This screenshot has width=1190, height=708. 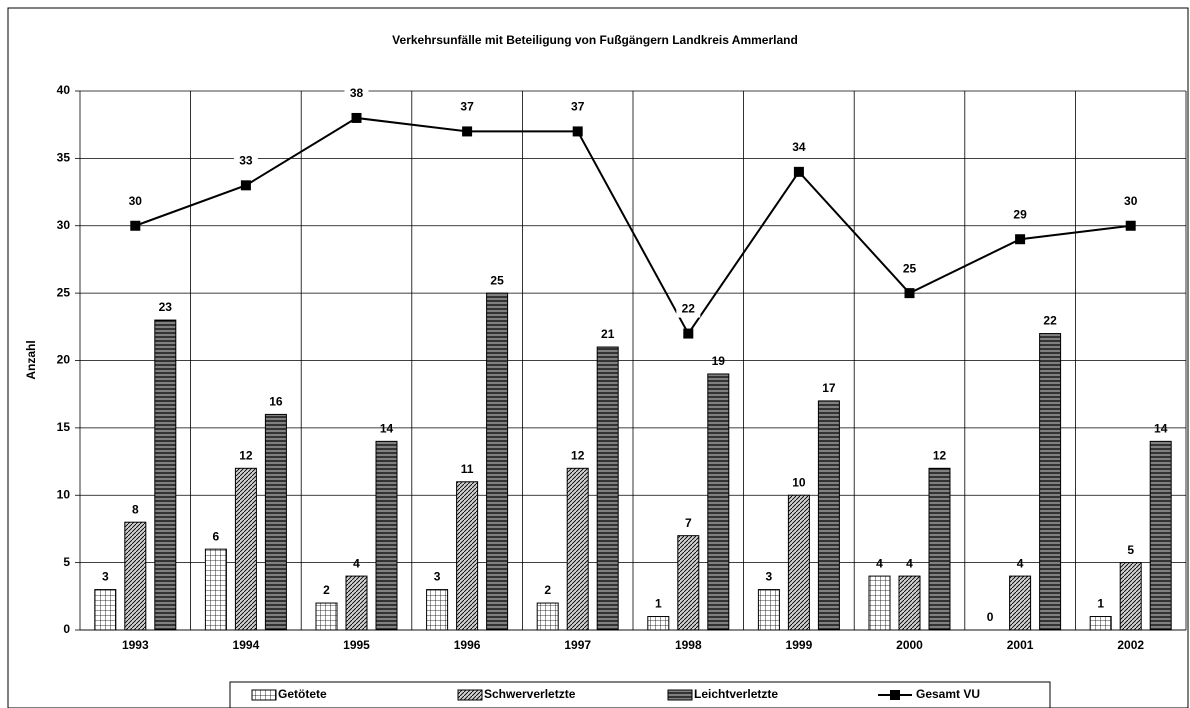 I want to click on data-label: 34, so click(x=799, y=147).